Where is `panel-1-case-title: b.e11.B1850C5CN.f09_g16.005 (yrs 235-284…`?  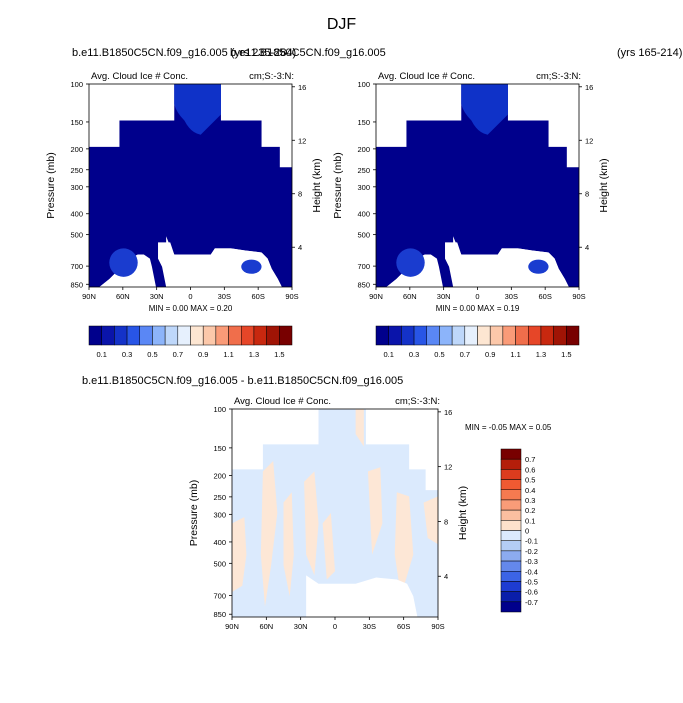
panel-1-case-title: b.e11.B1850C5CN.f09_g16.005 (yrs 235-284… is located at coordinates (184, 53).